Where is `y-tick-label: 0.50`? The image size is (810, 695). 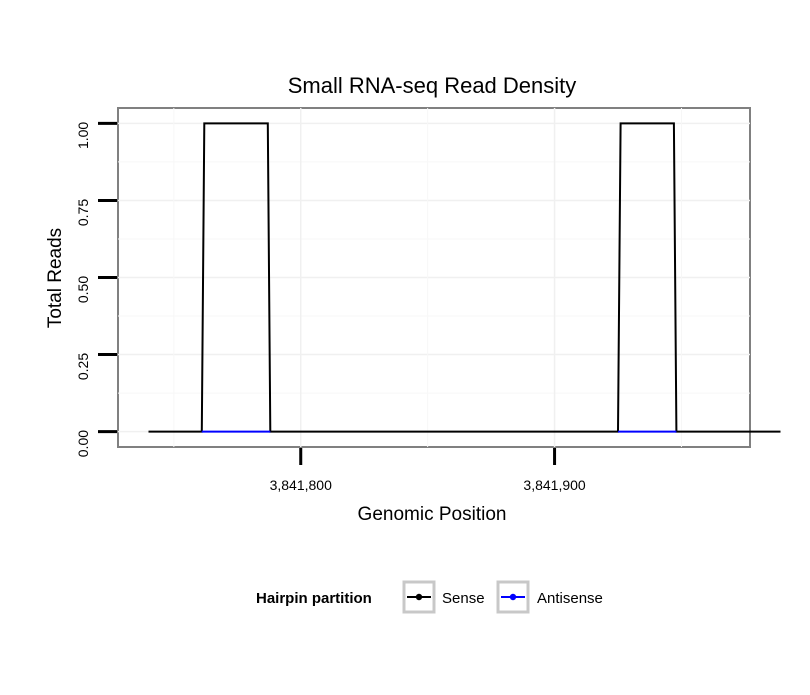
y-tick-label: 0.50 is located at coordinates (83, 289).